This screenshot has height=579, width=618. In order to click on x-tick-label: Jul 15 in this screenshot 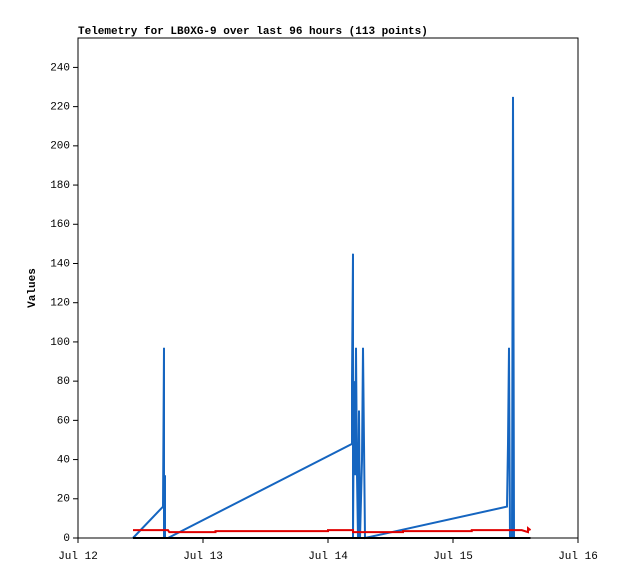, I will do `click(453, 557)`.